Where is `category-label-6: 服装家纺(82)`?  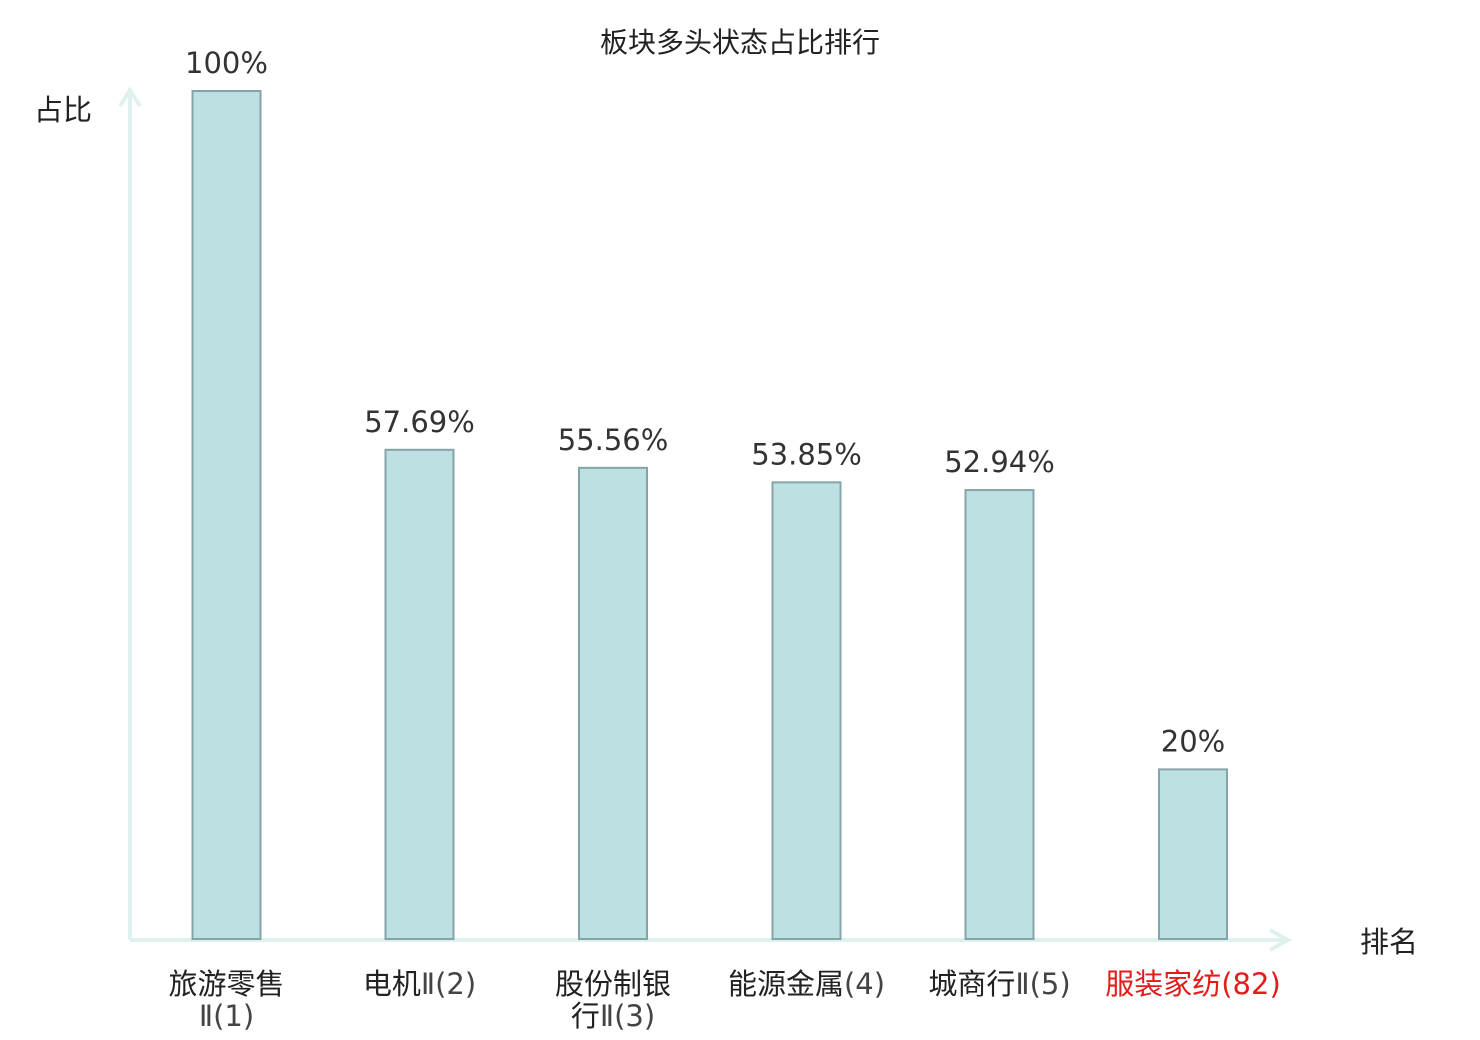
category-label-6: 服装家纺(82) is located at coordinates (1193, 984).